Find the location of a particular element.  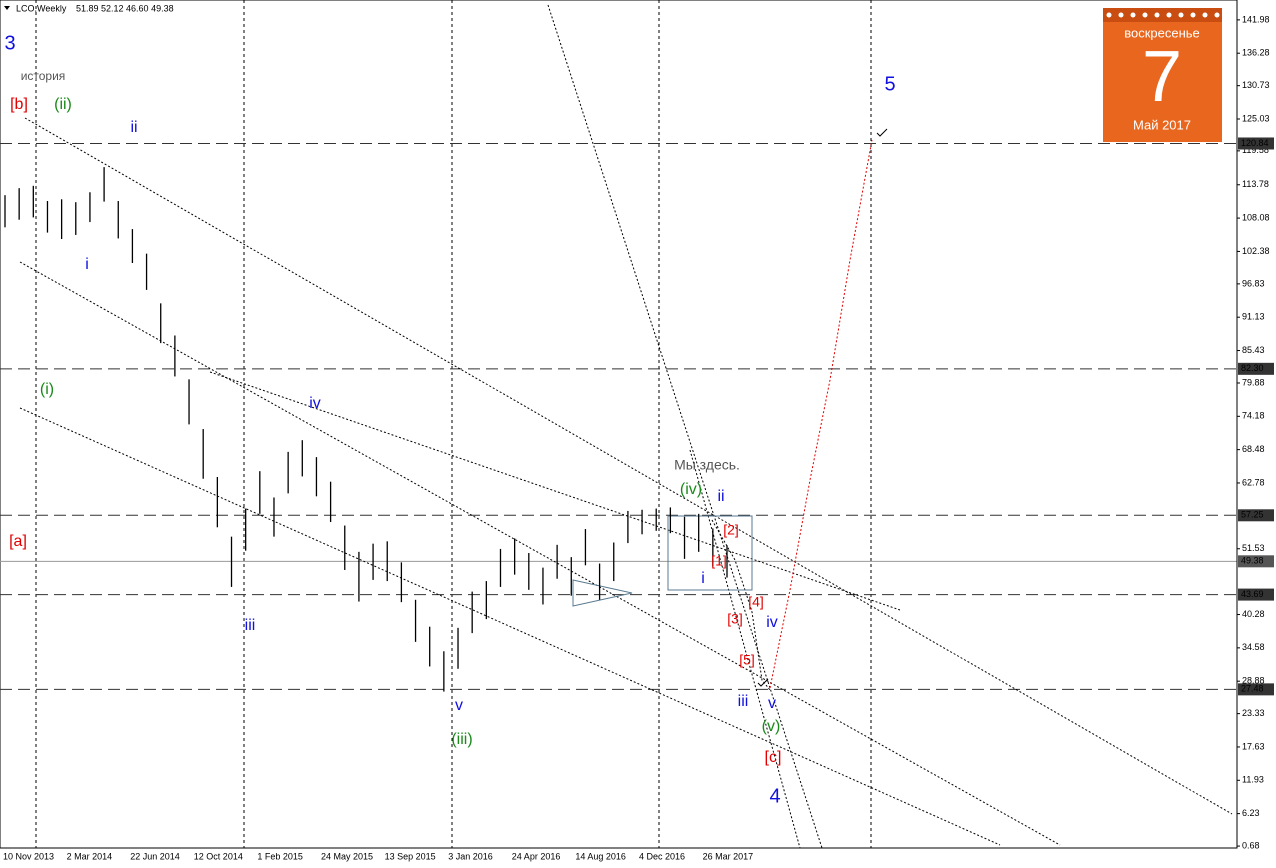

y-tick-label: 23.33 is located at coordinates (1253, 713).